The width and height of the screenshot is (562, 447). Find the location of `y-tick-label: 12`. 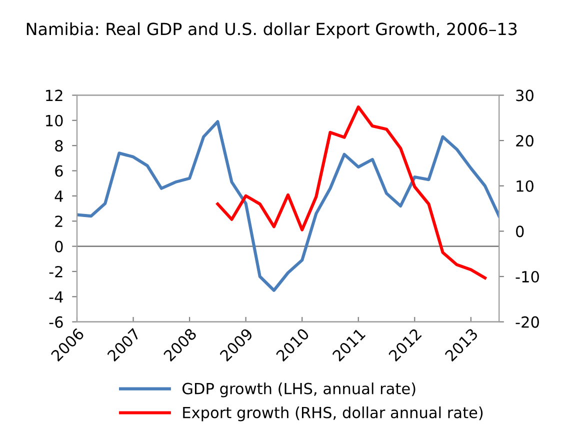

y-tick-label: 12 is located at coordinates (54, 96).